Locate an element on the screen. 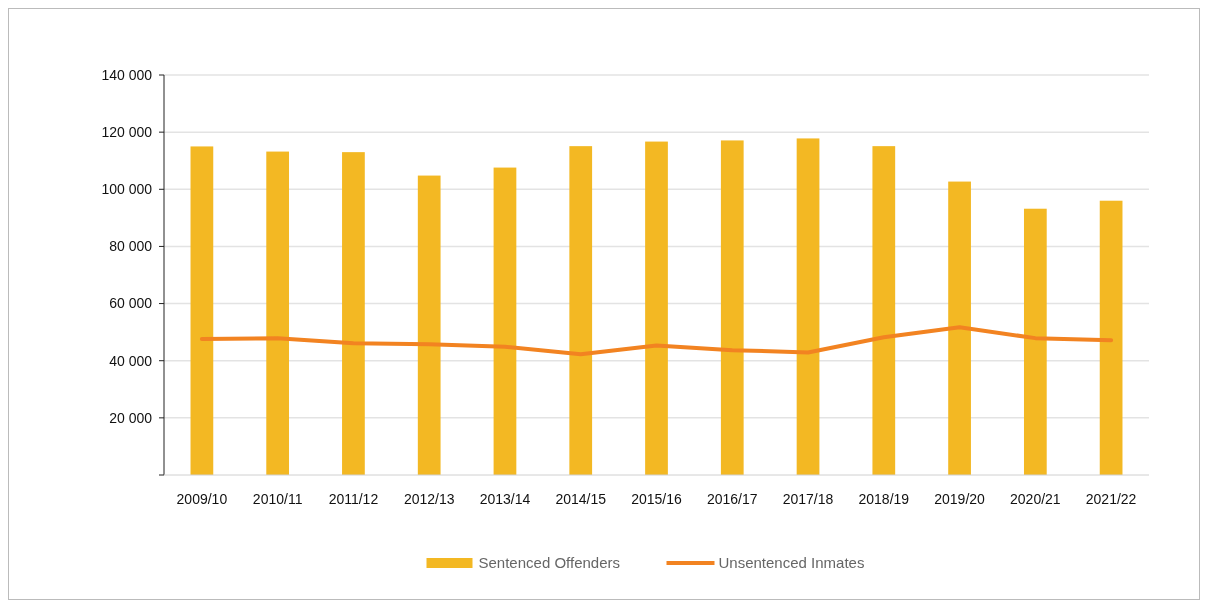 The height and width of the screenshot is (605, 1206). x-tick-label: 2021/22 is located at coordinates (1111, 499).